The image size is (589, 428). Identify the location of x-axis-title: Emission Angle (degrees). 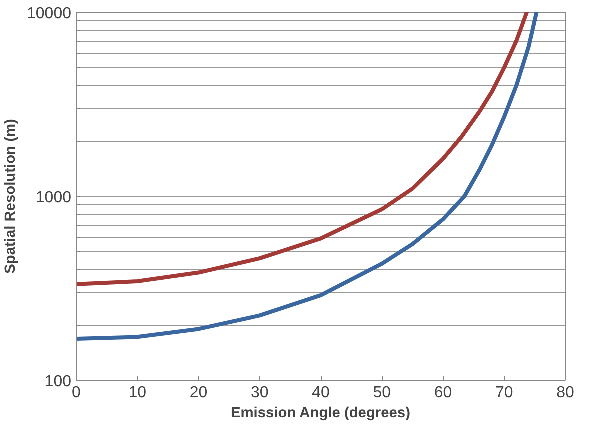
(321, 414).